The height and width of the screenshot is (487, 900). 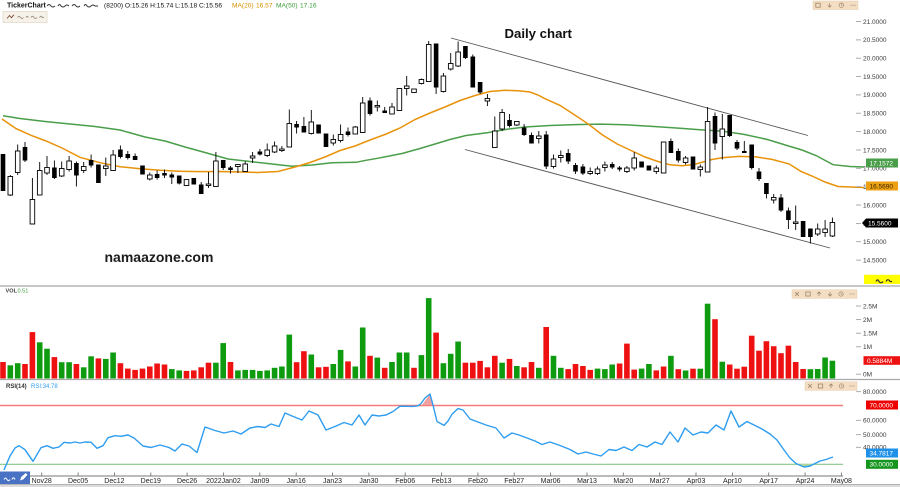 I want to click on svg-text: 70.0000, so click(x=882, y=405).